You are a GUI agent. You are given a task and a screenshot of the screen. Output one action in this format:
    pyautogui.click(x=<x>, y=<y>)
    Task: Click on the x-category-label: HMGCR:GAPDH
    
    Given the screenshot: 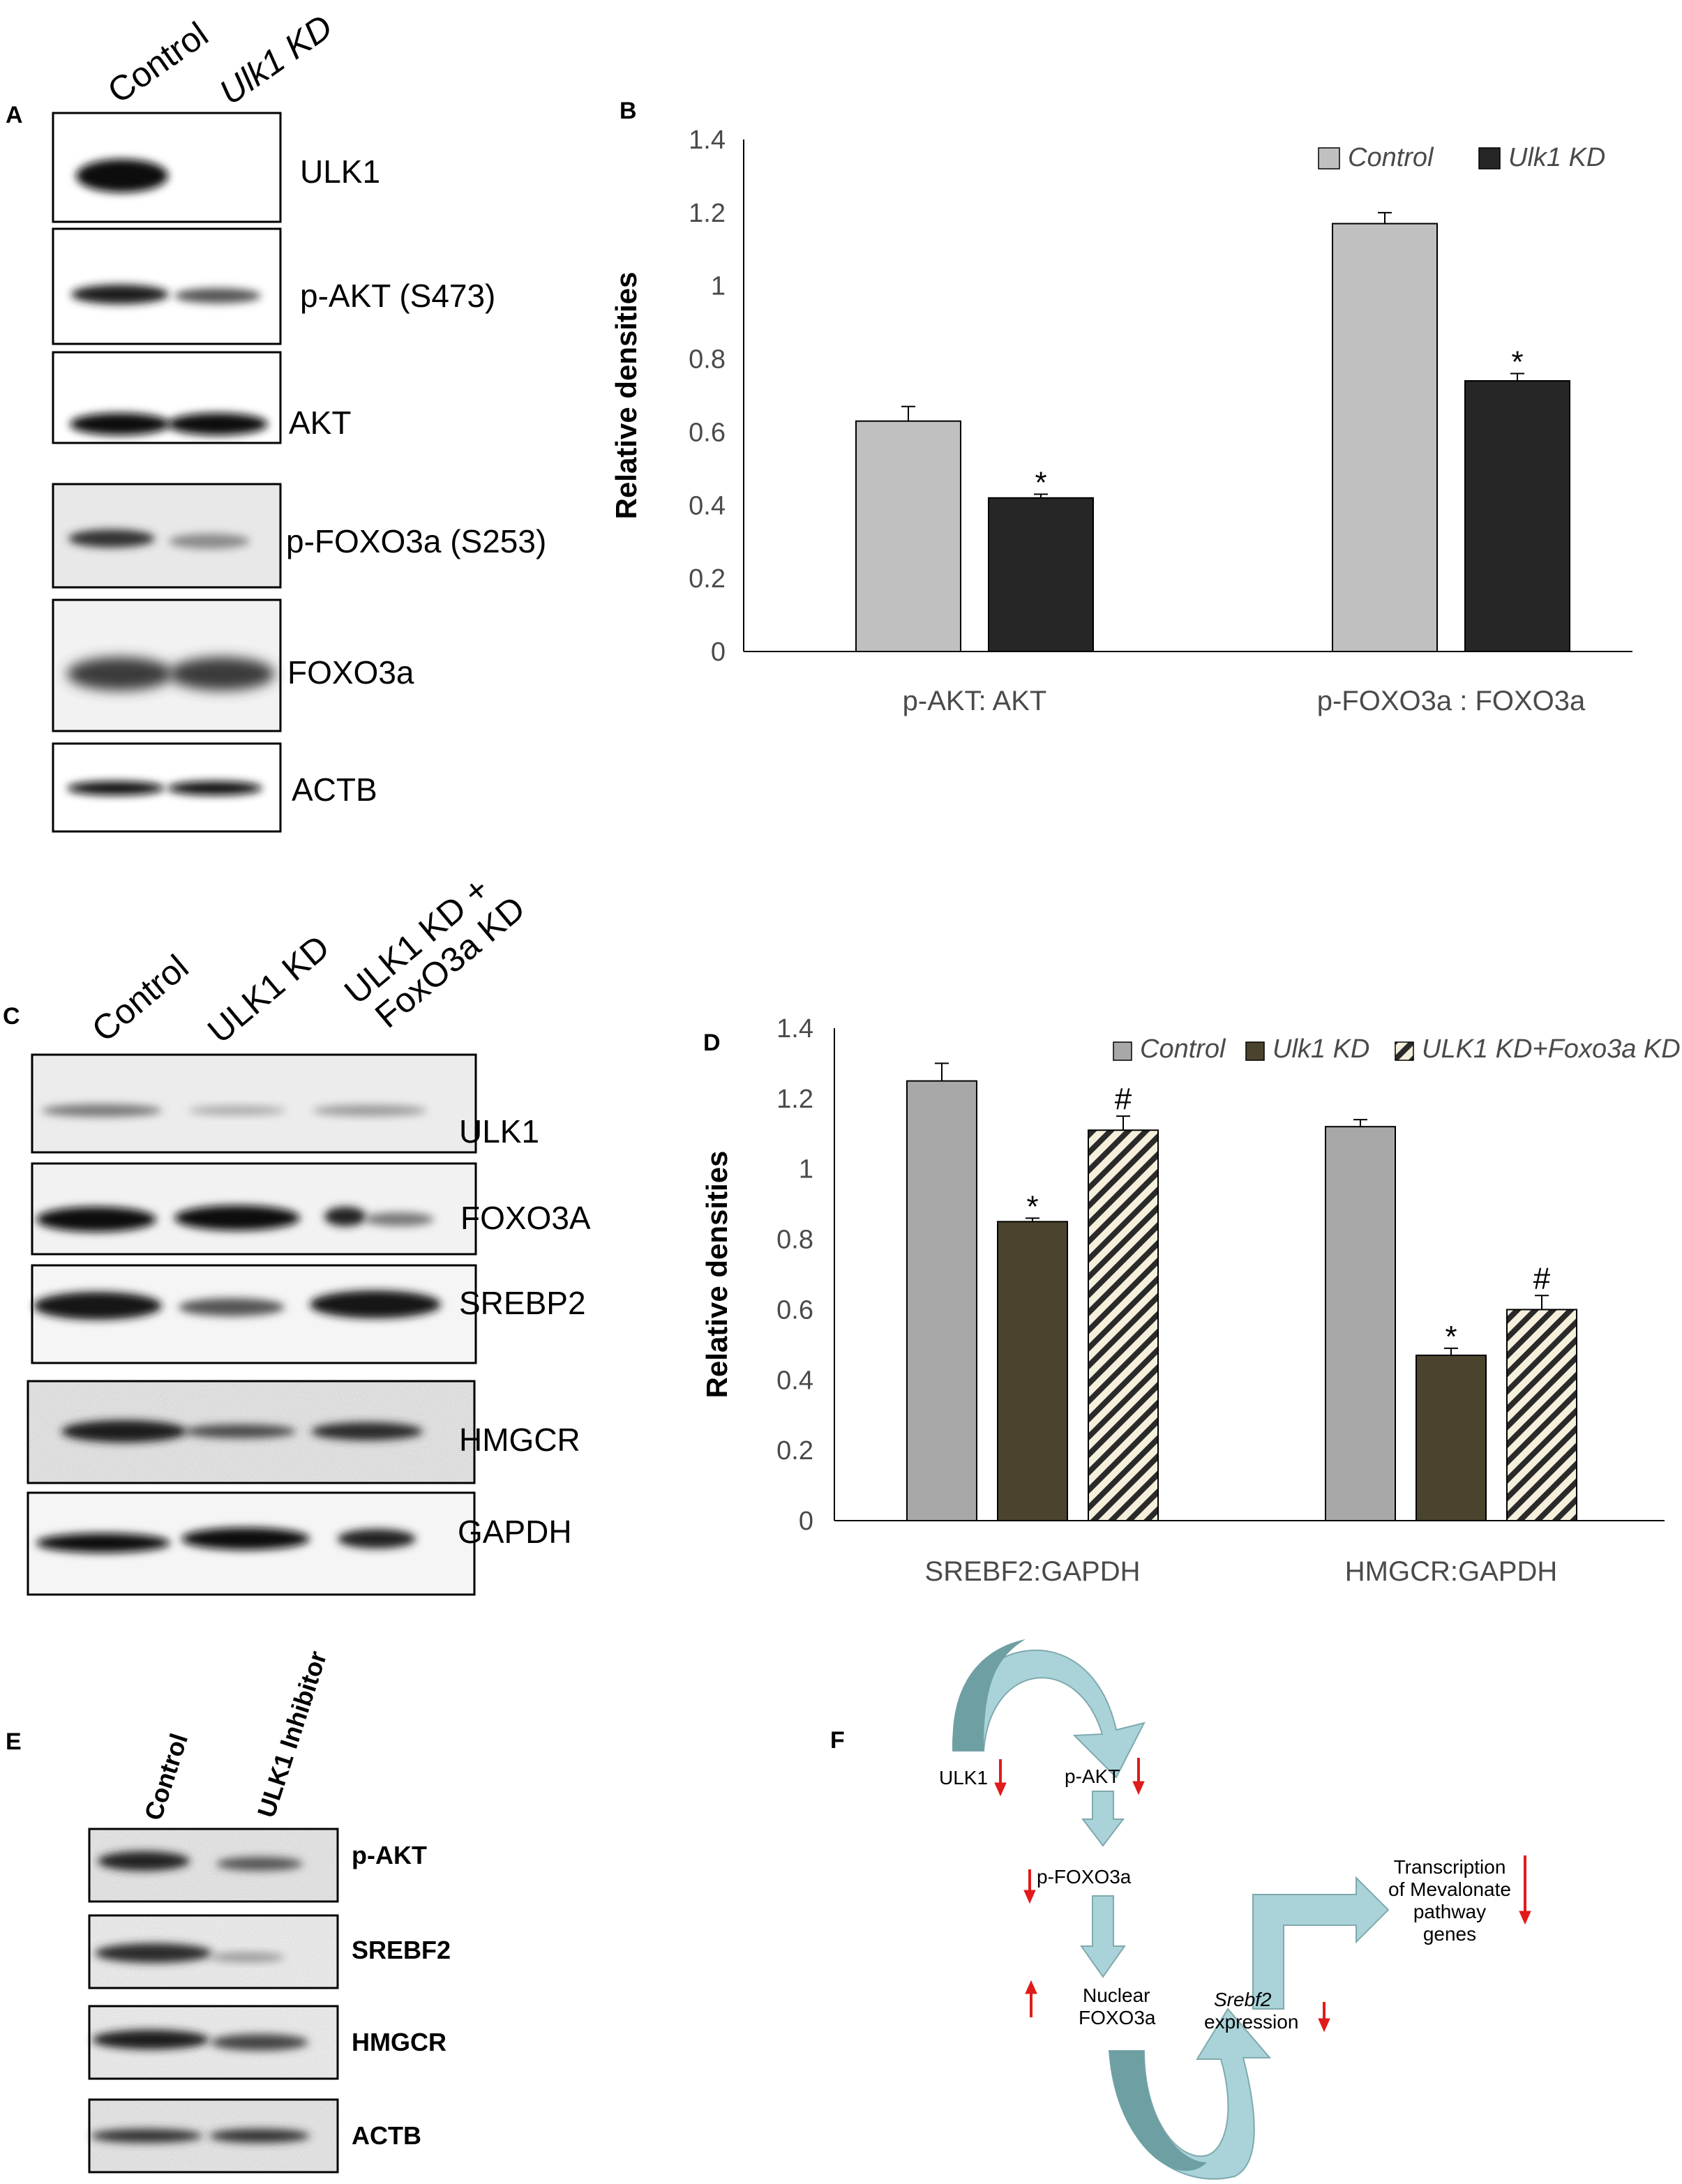 What is the action you would take?
    pyautogui.click(x=1451, y=1571)
    